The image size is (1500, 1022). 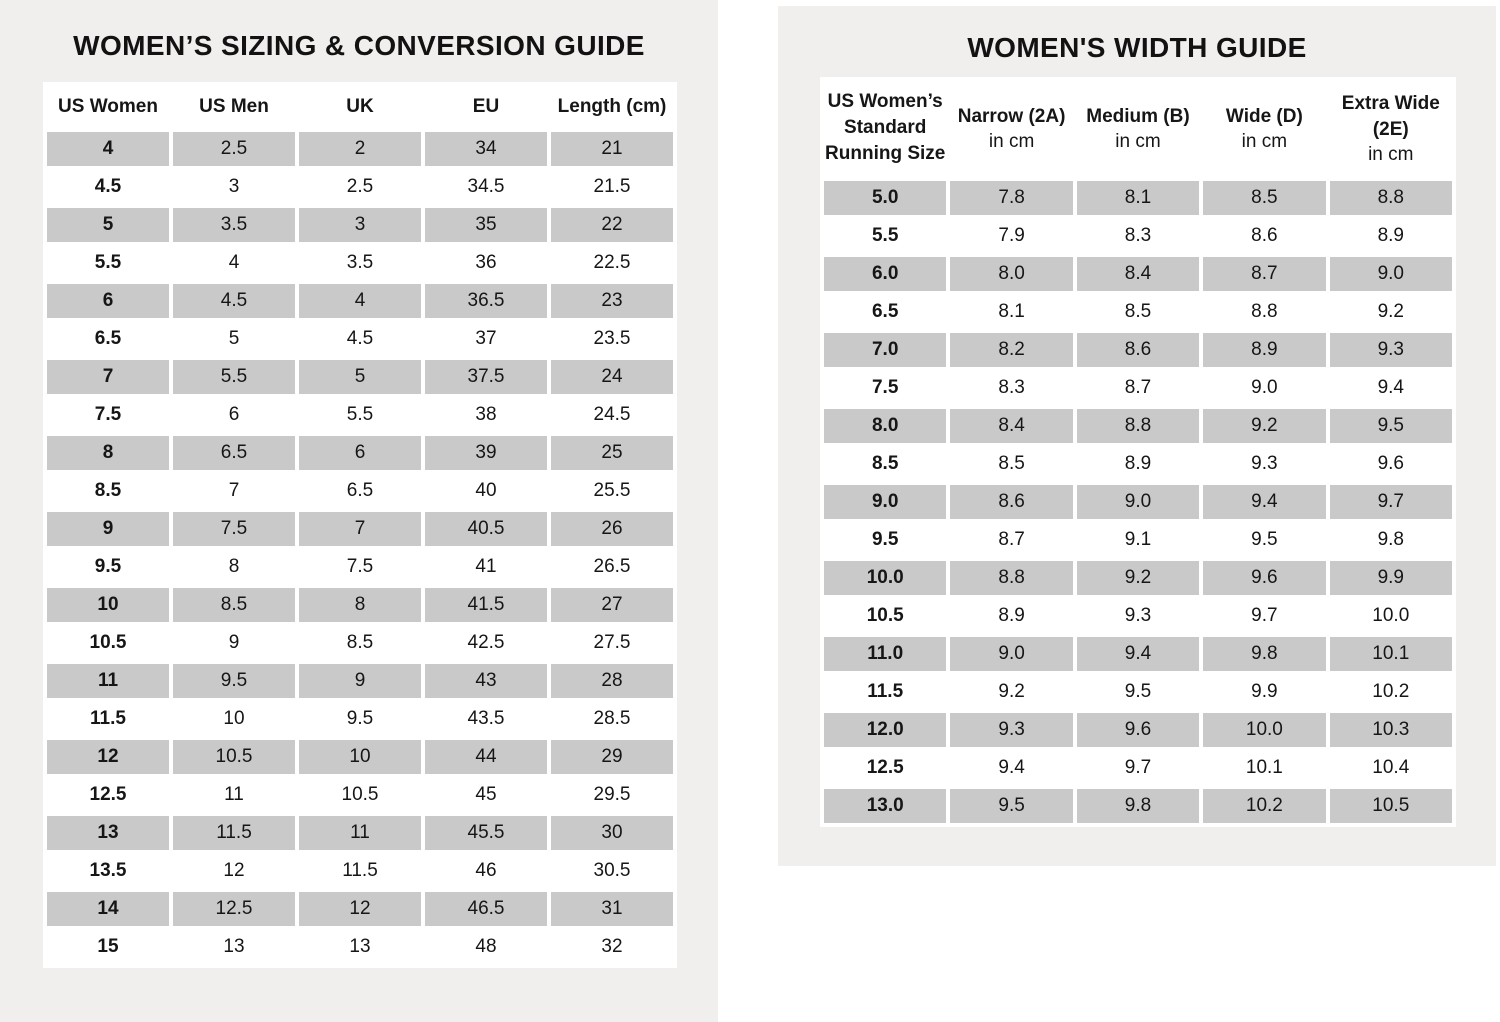 What do you see at coordinates (612, 529) in the screenshot?
I see `table-cell: 26` at bounding box center [612, 529].